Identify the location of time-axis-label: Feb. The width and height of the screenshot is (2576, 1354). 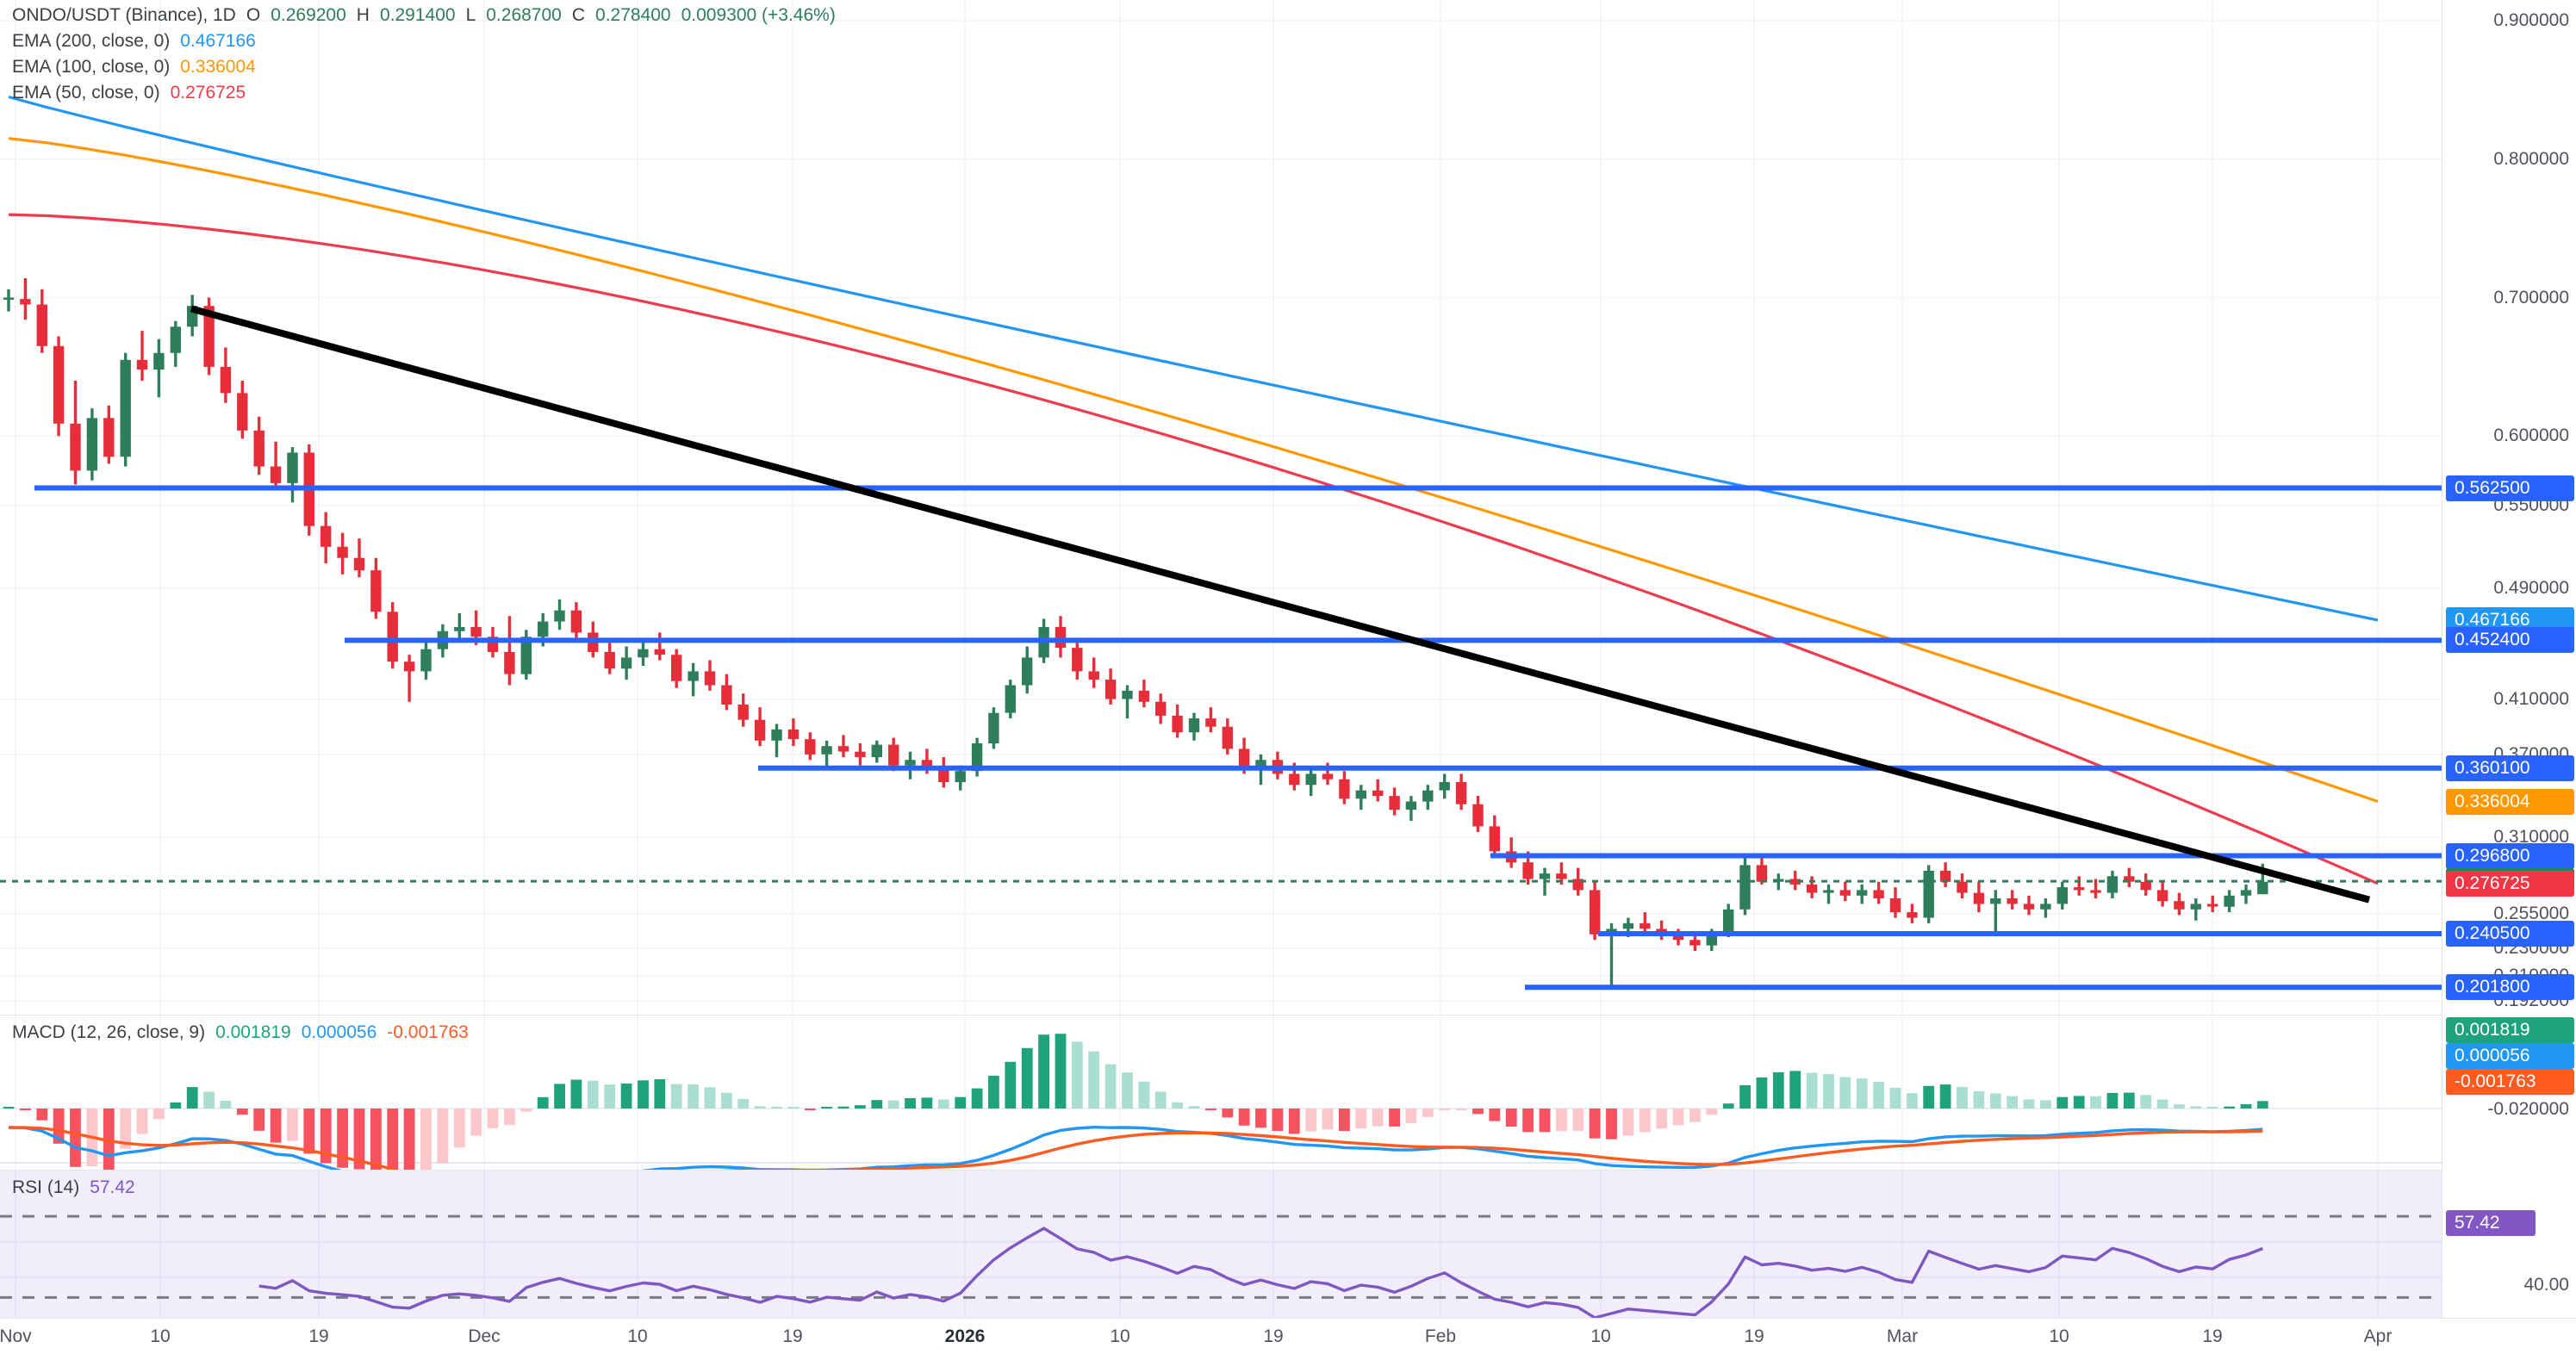
(1441, 1336).